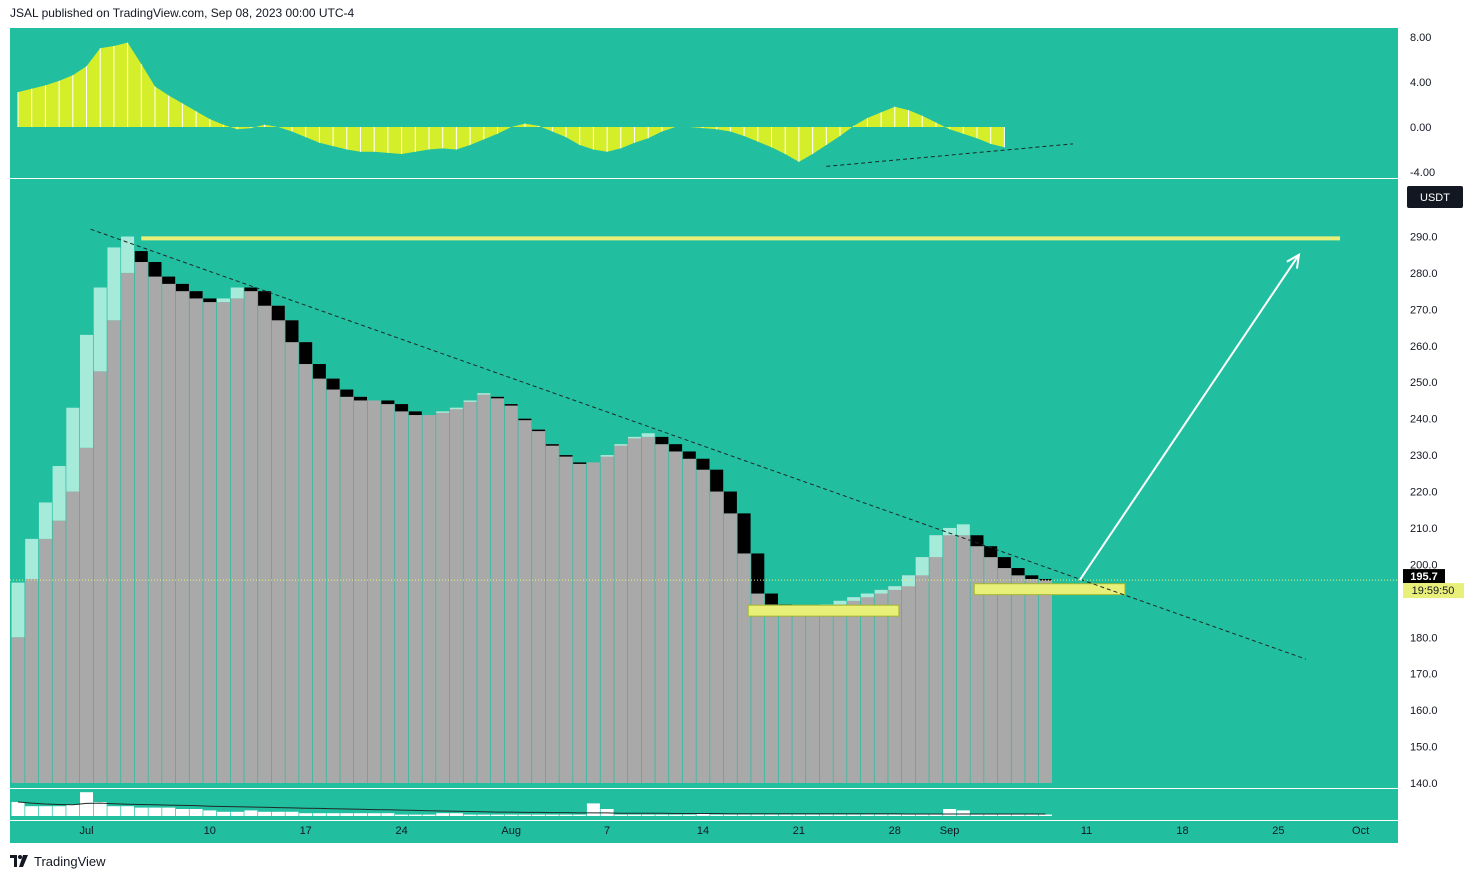 This screenshot has width=1477, height=879. I want to click on projection-arrow, so click(1189, 417).